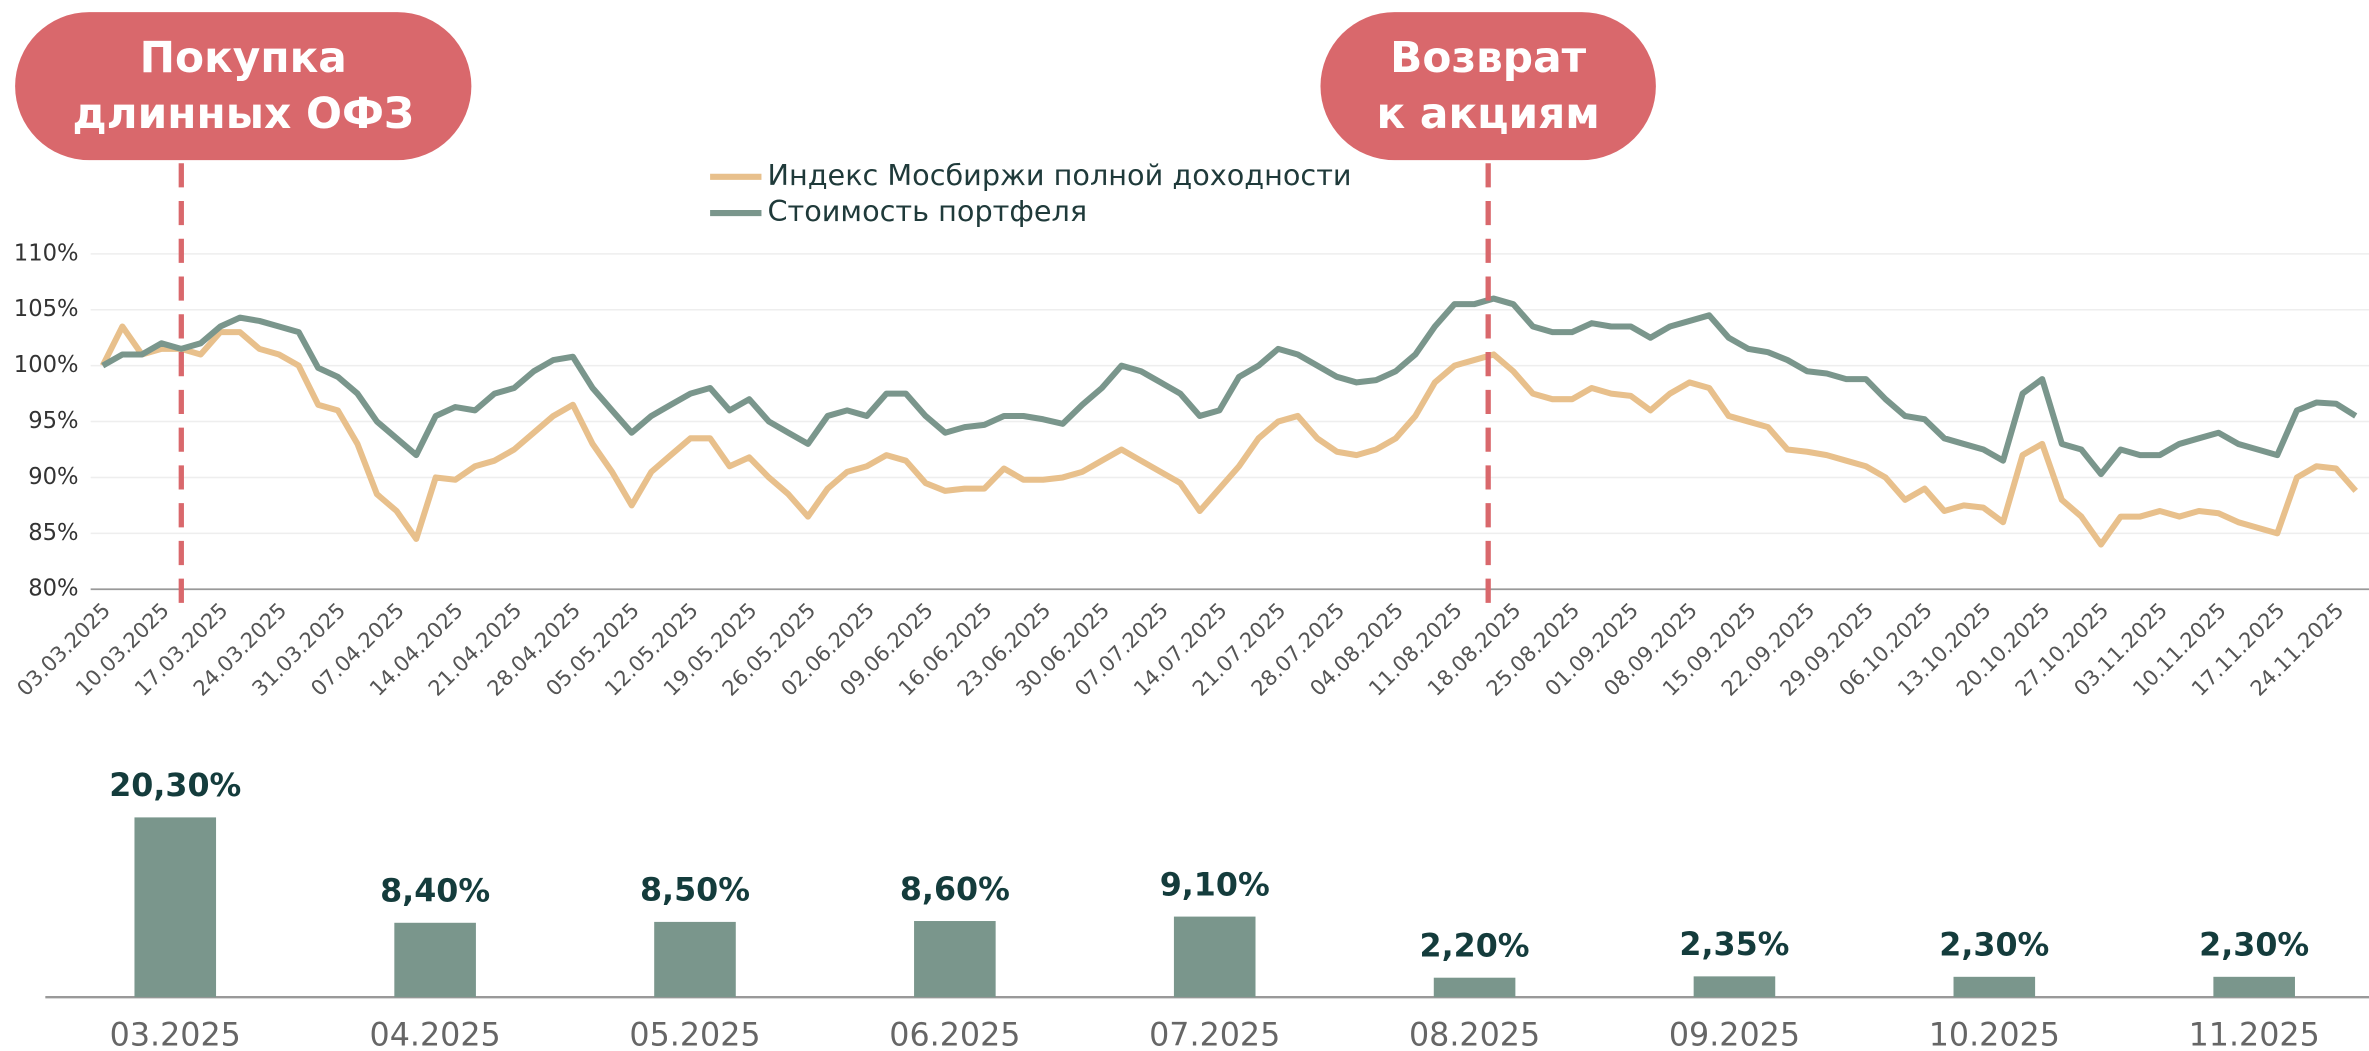 This screenshot has height=1051, width=2369. What do you see at coordinates (53, 477) in the screenshot?
I see `y-tick-label: 90%` at bounding box center [53, 477].